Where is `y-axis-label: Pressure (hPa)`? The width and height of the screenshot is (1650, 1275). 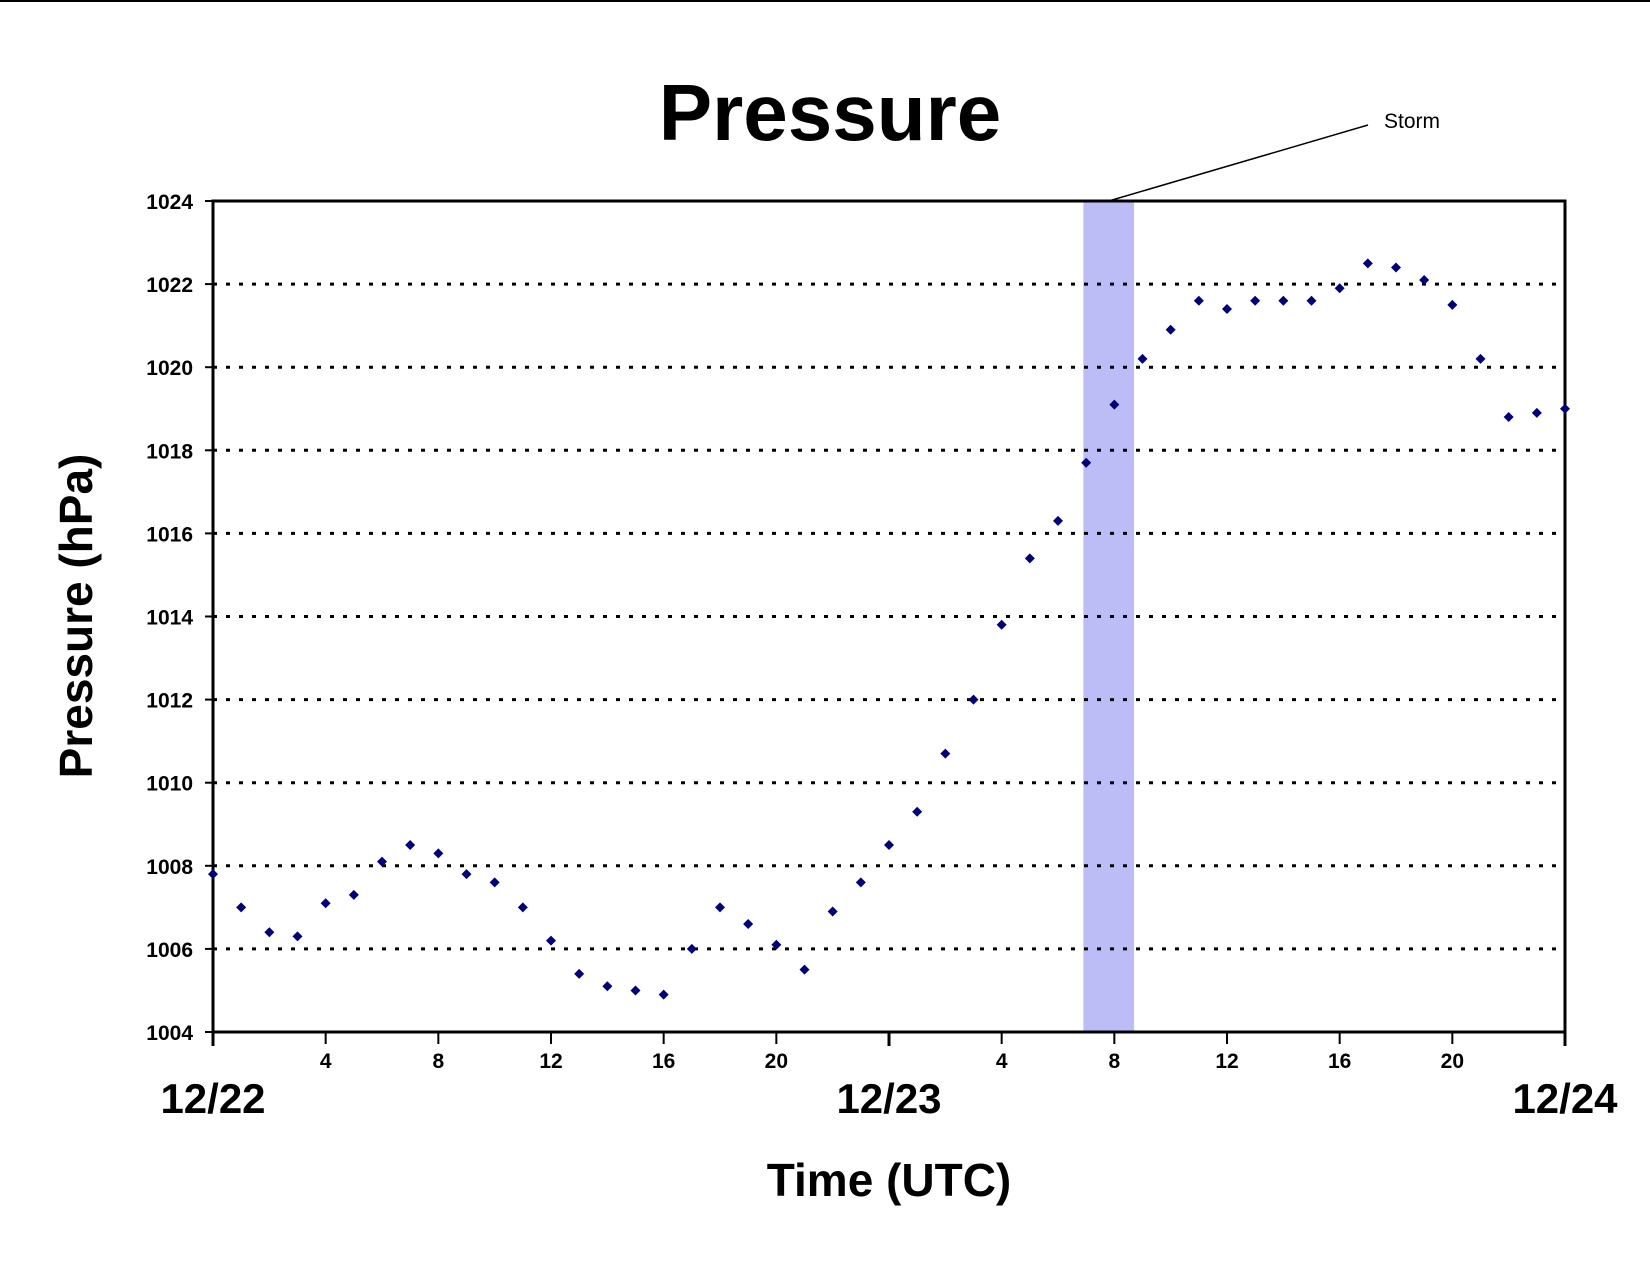
y-axis-label: Pressure (hPa) is located at coordinates (76, 616).